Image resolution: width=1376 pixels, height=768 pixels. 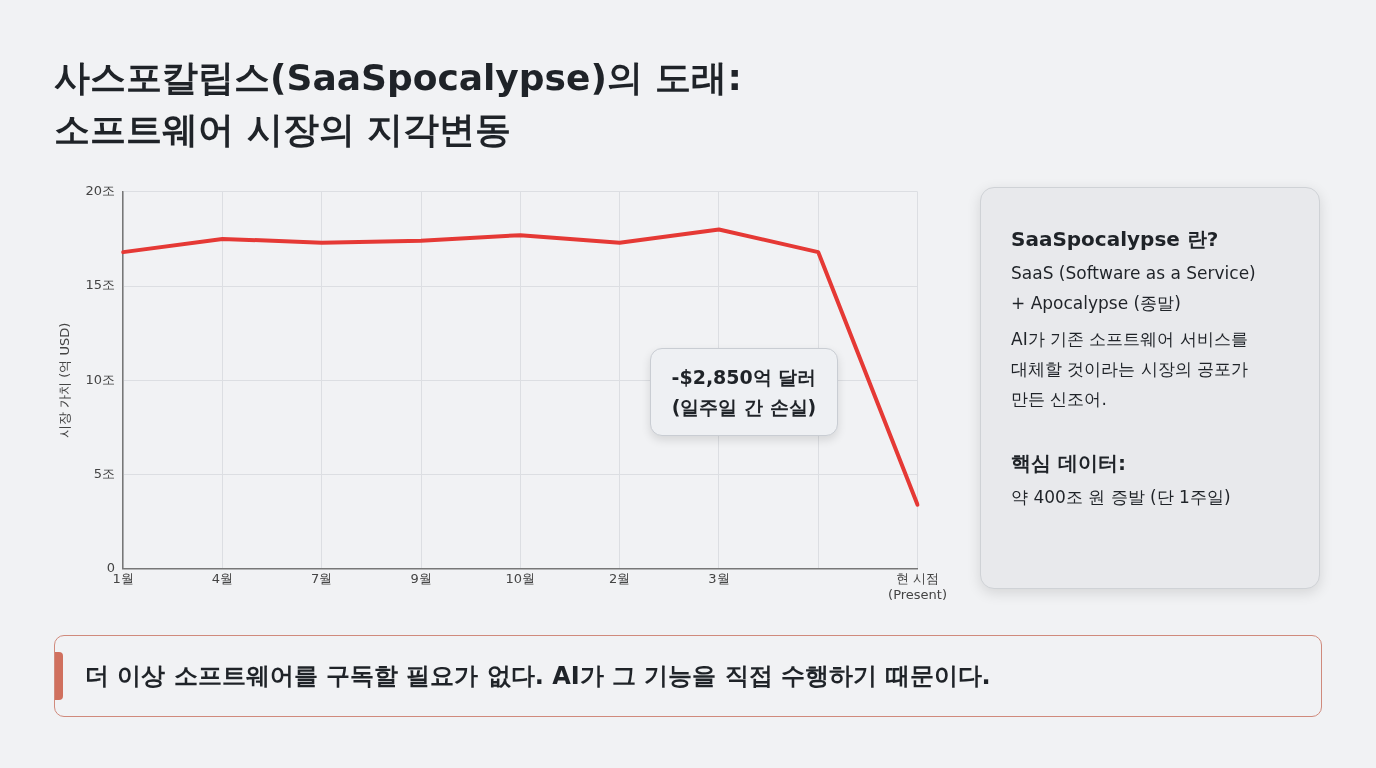 I want to click on y-tick-label: 20조, so click(x=100, y=191).